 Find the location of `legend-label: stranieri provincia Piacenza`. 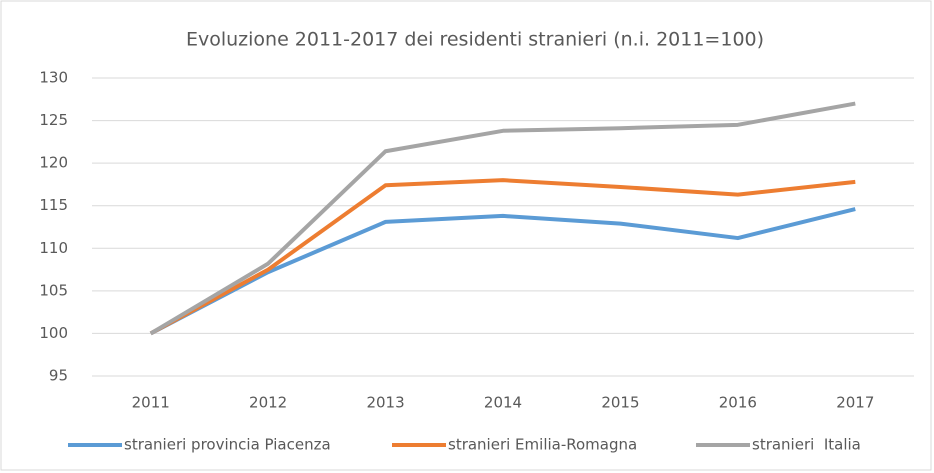

legend-label: stranieri provincia Piacenza is located at coordinates (227, 445).